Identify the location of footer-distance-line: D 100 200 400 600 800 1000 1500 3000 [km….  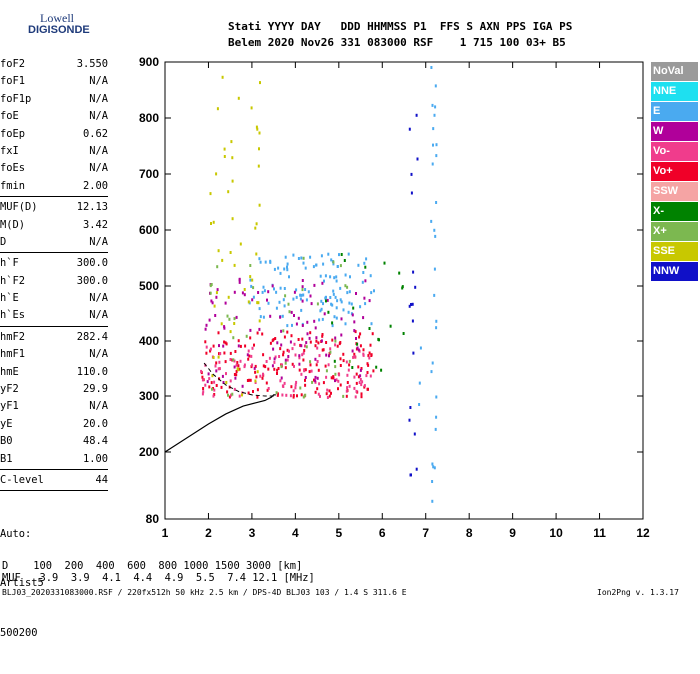
(152, 566).